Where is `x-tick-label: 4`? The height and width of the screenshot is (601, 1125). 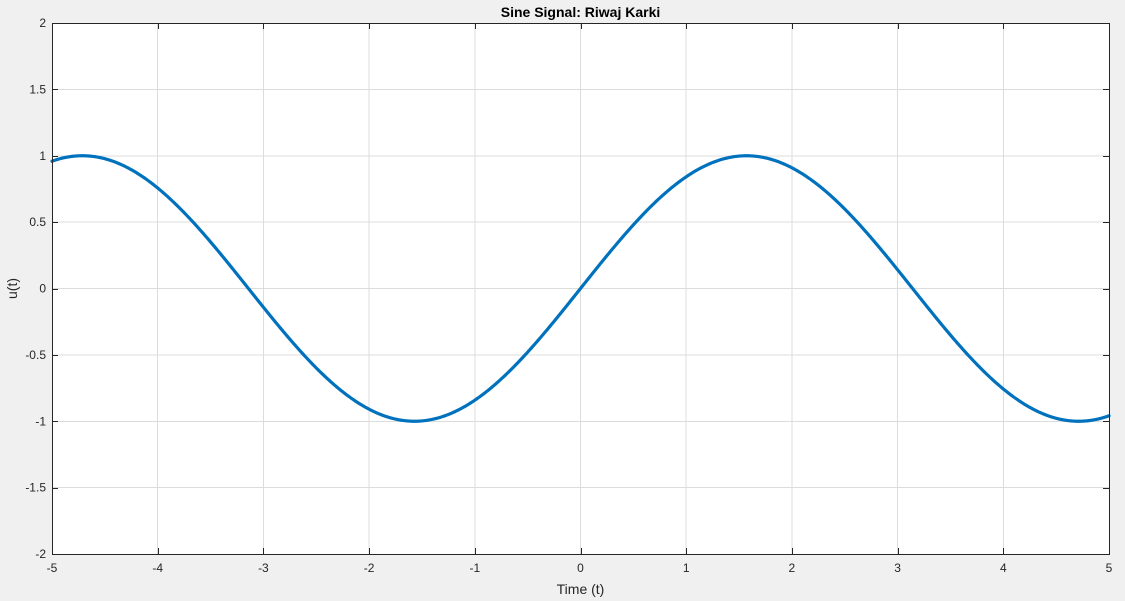
x-tick-label: 4 is located at coordinates (1003, 568).